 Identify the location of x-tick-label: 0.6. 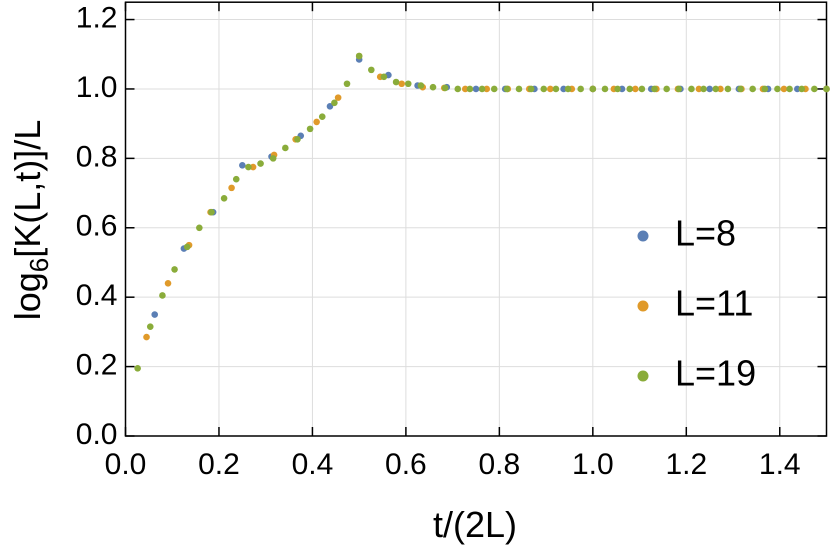
(406, 464).